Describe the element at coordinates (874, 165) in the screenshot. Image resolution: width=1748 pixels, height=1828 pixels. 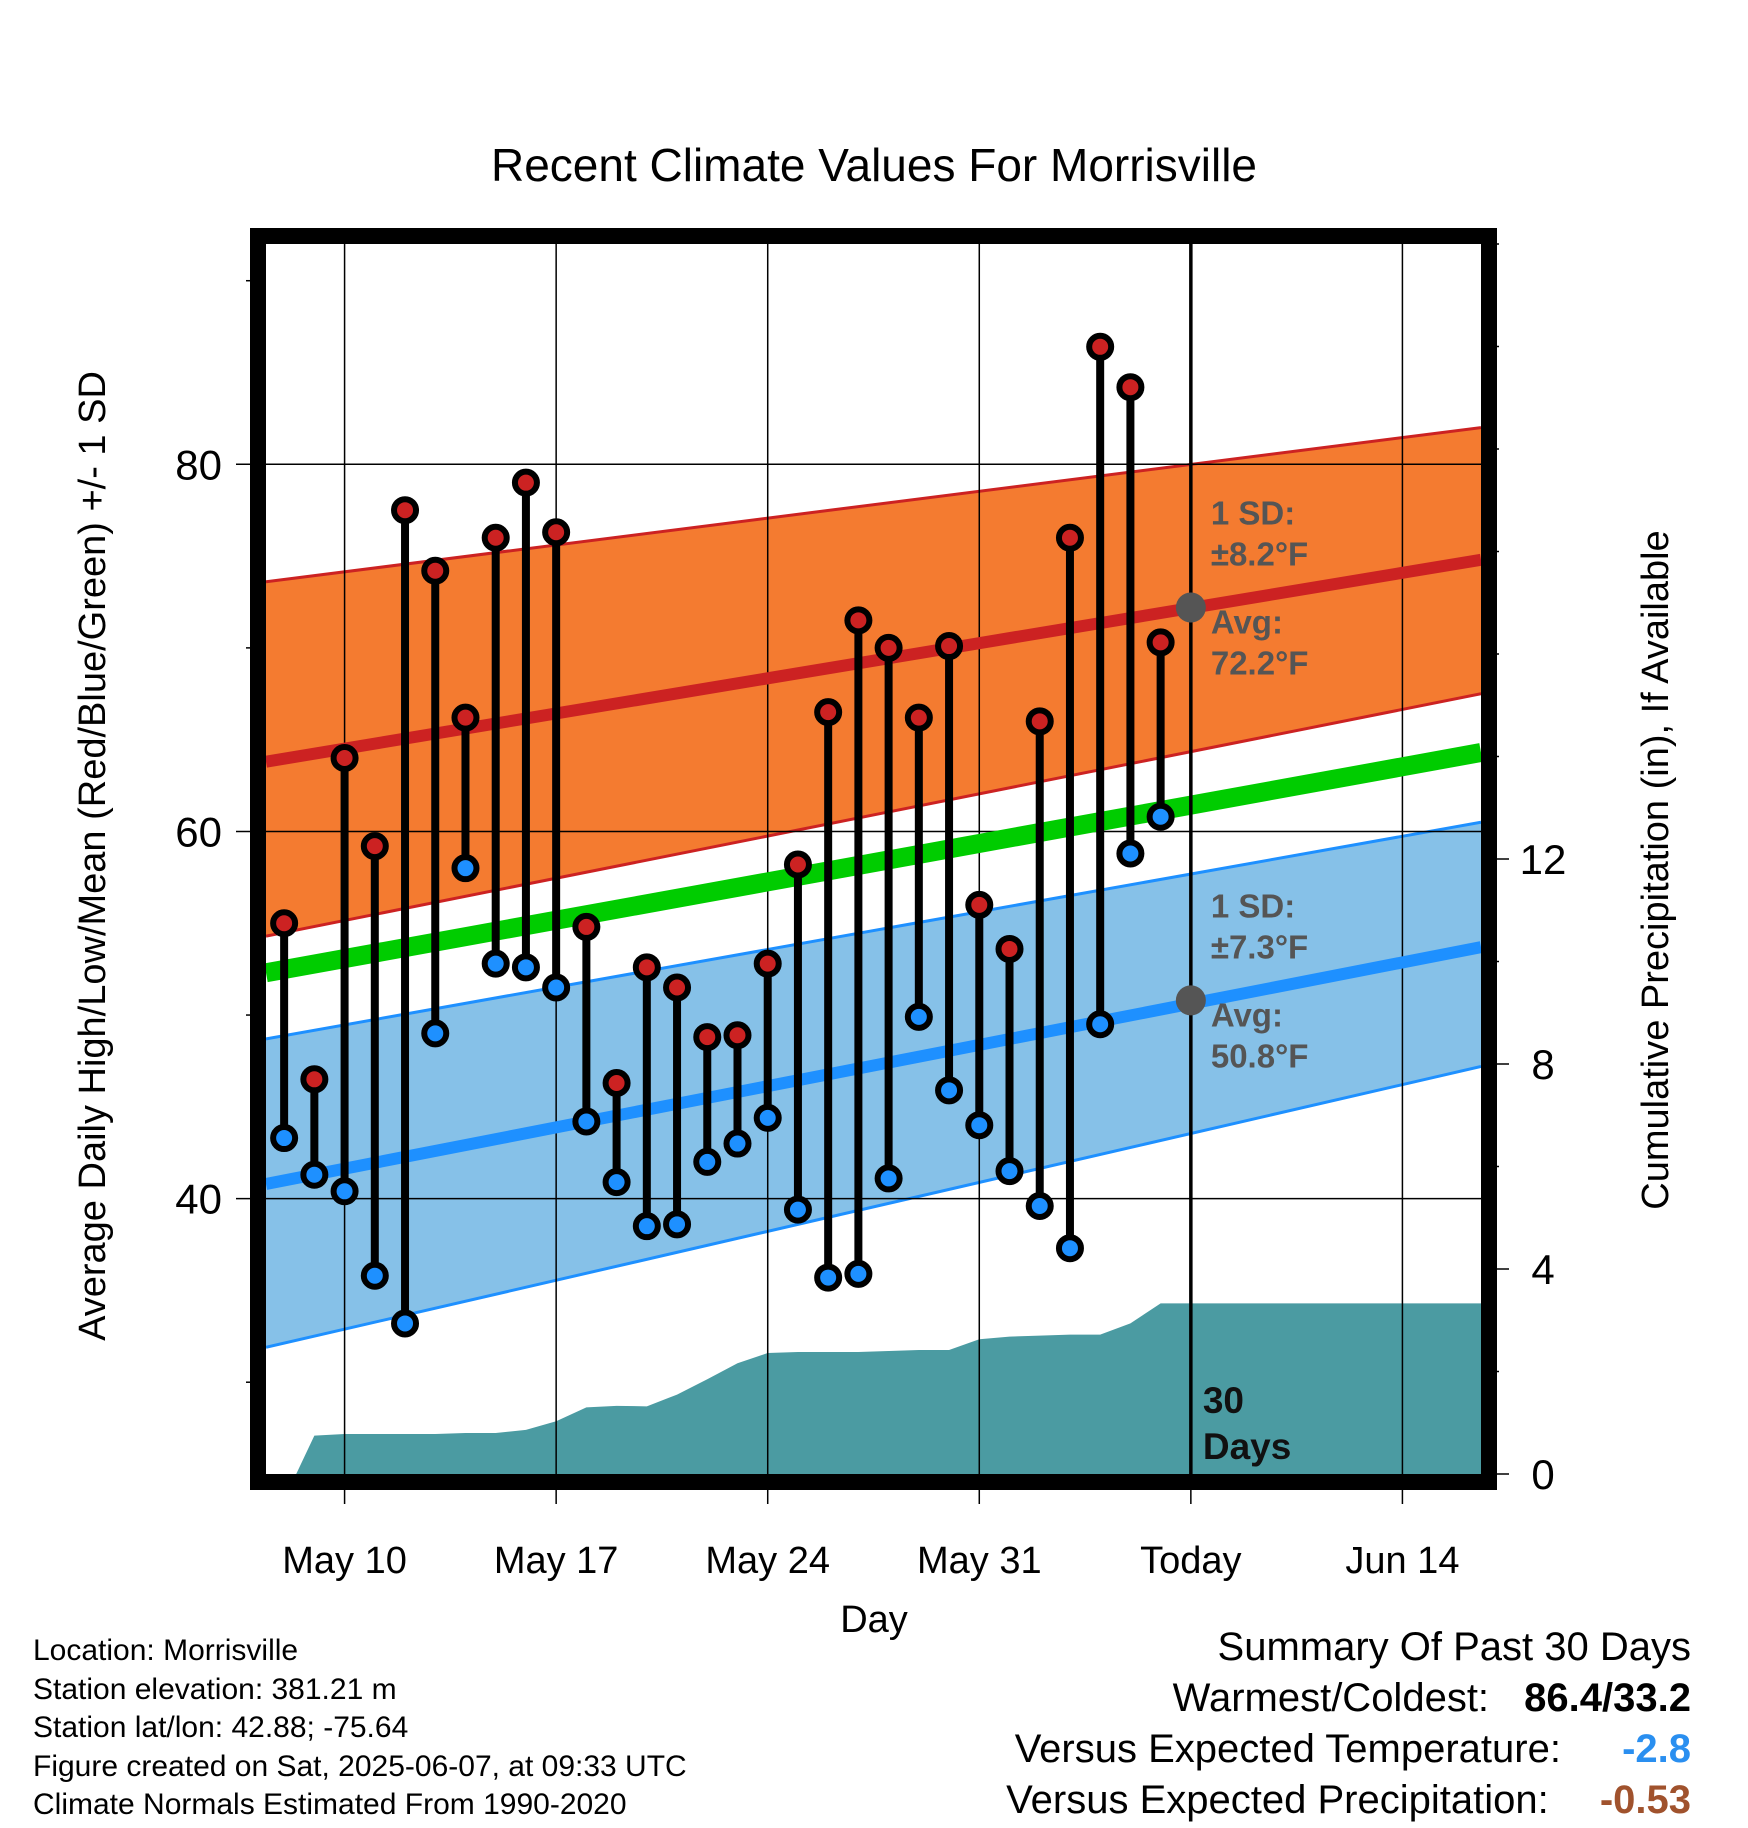
I see `chart-title: Recent Climate Values For Morrisville` at that location.